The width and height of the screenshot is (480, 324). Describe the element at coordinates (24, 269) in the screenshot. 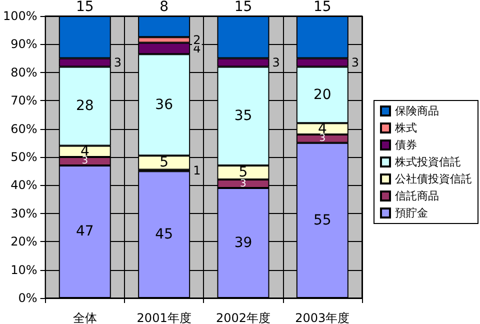

I see `y-tick-label: 10%` at that location.